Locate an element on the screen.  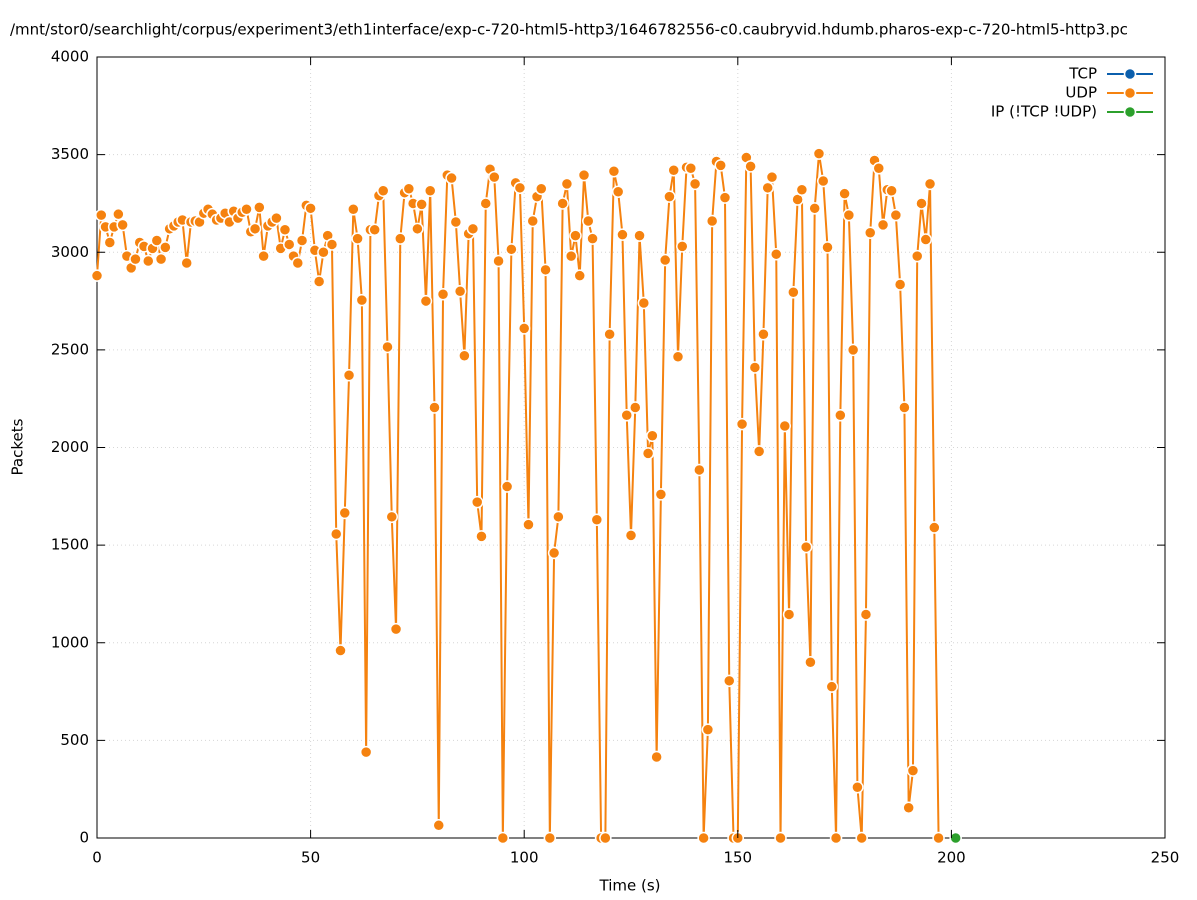
x-tick-label: 200 is located at coordinates (951, 858).